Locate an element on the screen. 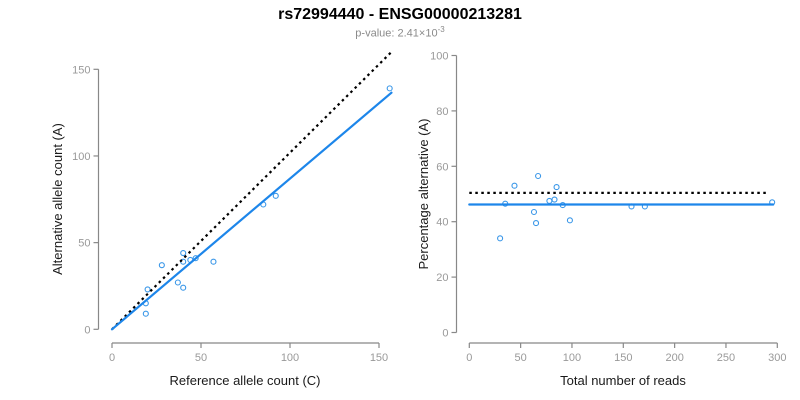  pvalue-subtitle: p-value: 2.41×10-3 is located at coordinates (400, 32).